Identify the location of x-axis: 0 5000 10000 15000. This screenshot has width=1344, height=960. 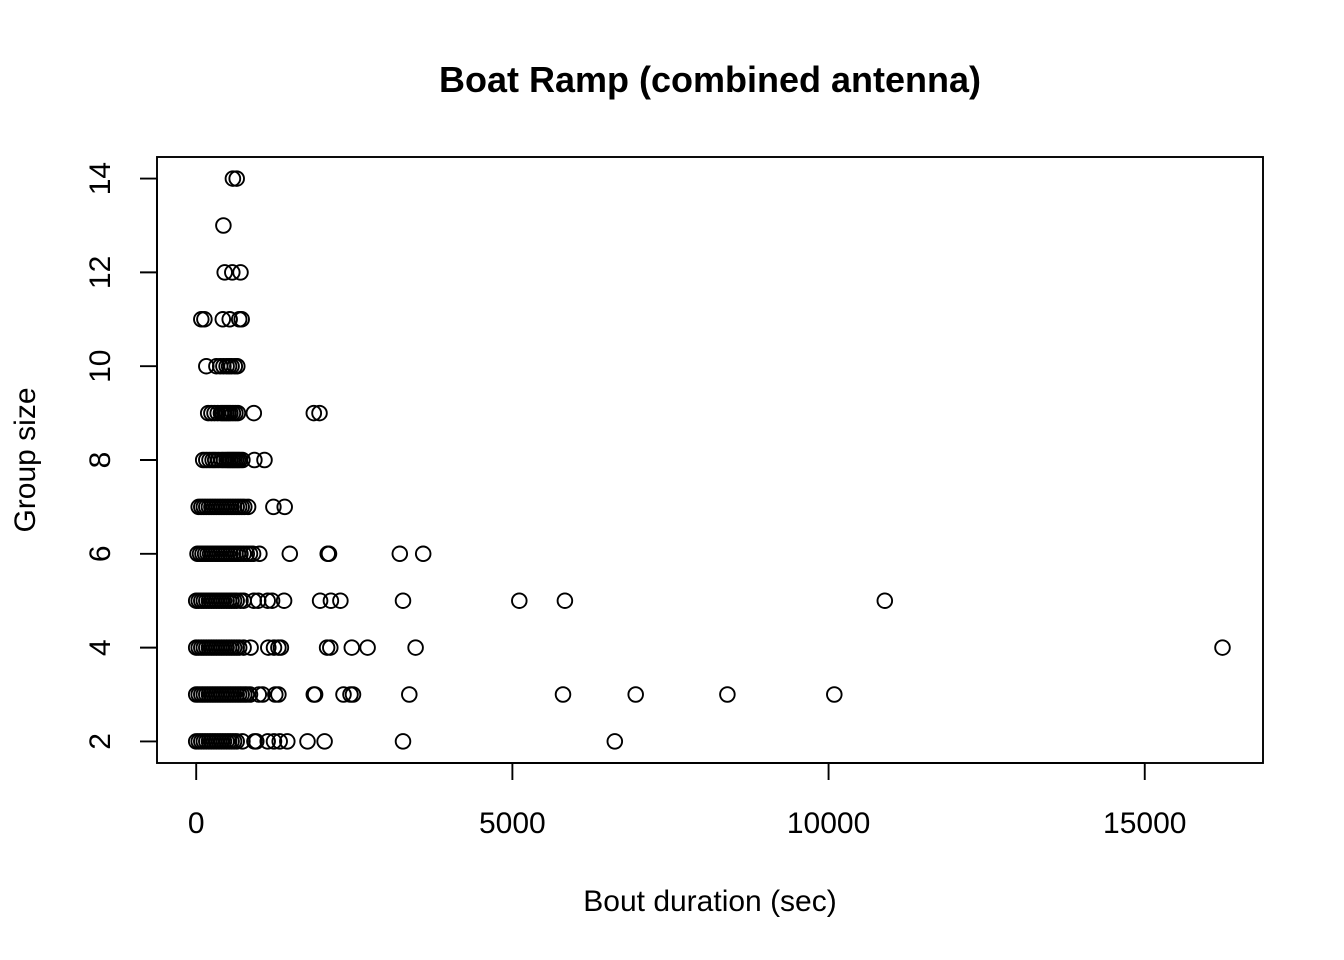
(687, 801).